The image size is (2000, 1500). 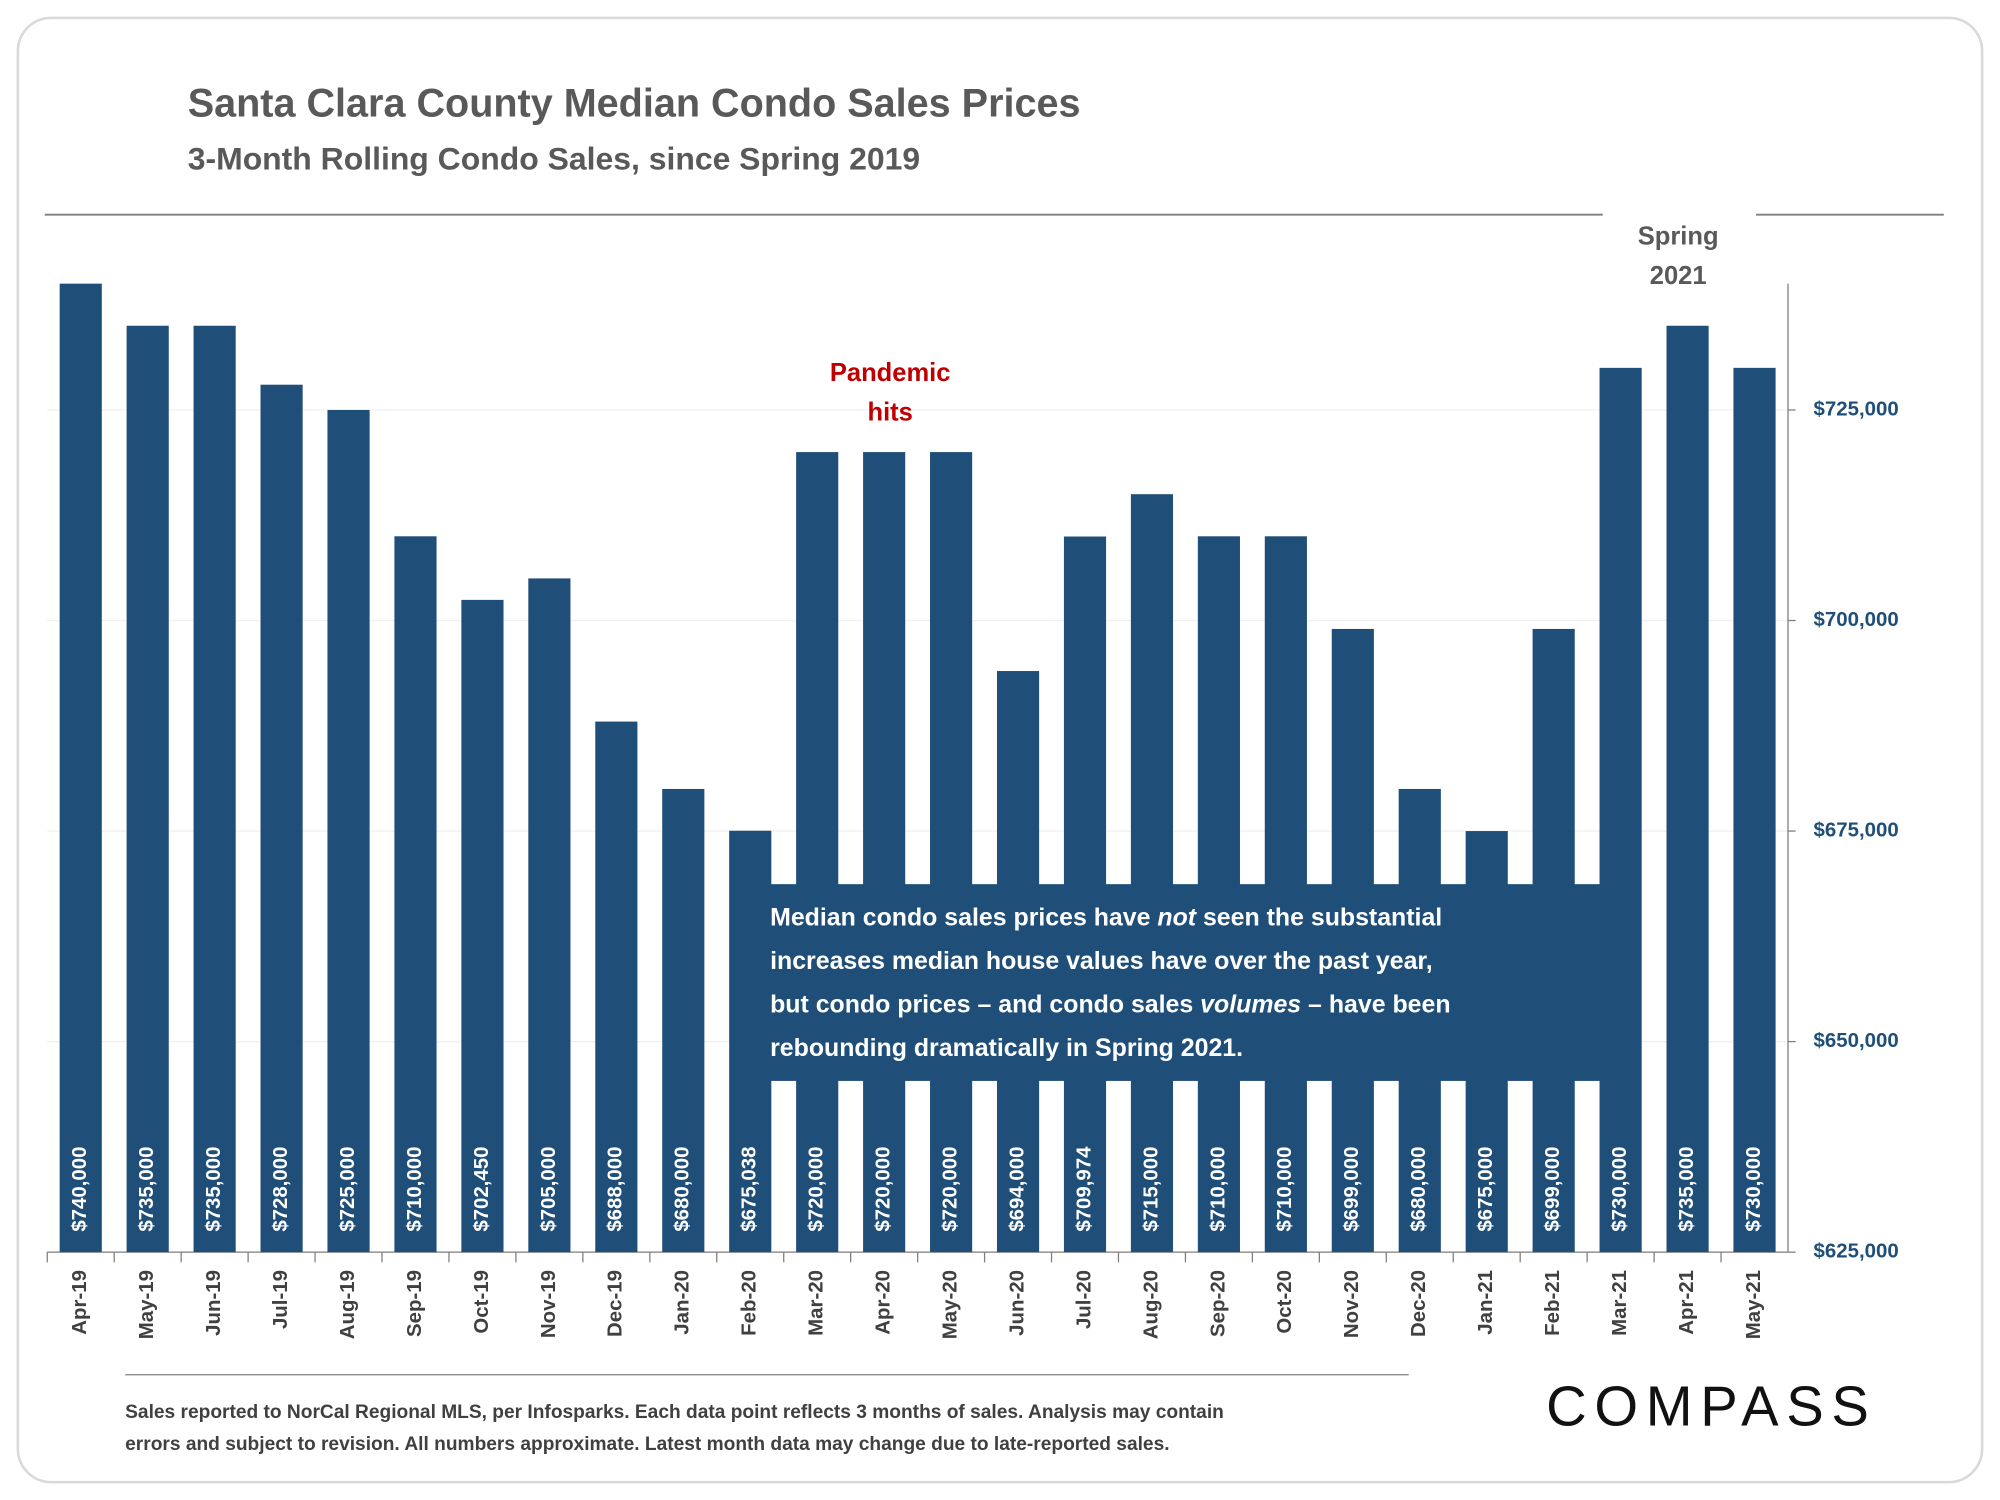 I want to click on x-tick-label: Feb-20, so click(x=750, y=1303).